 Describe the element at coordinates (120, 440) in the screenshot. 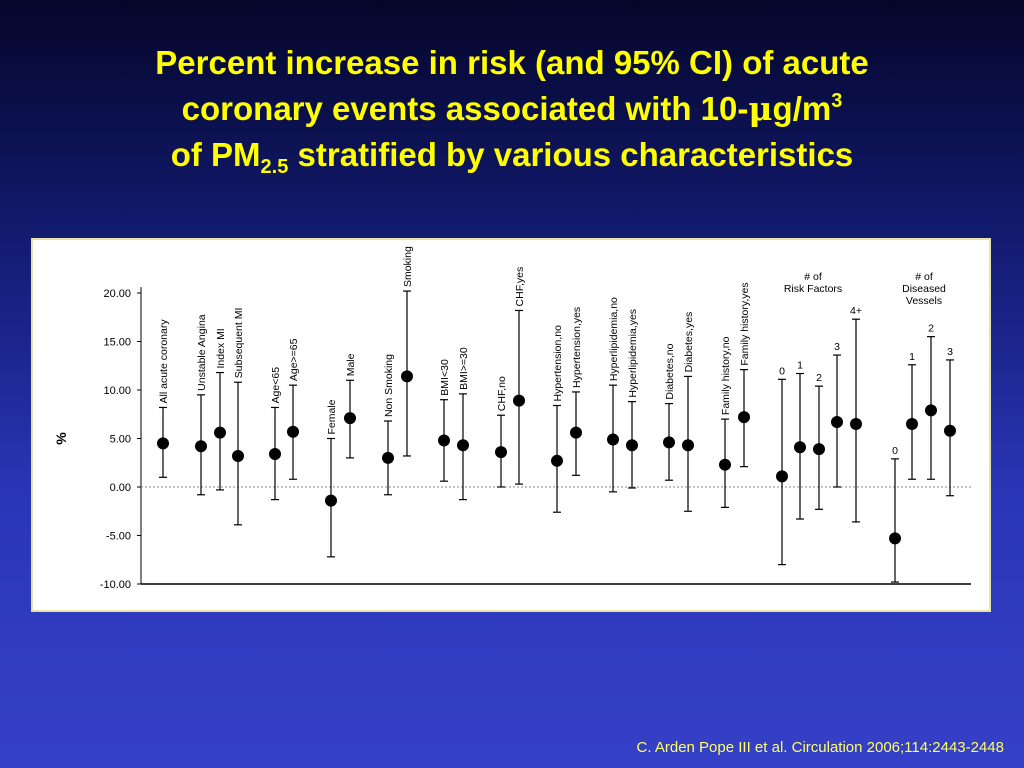

I see `y-tick-label: 5.00` at that location.